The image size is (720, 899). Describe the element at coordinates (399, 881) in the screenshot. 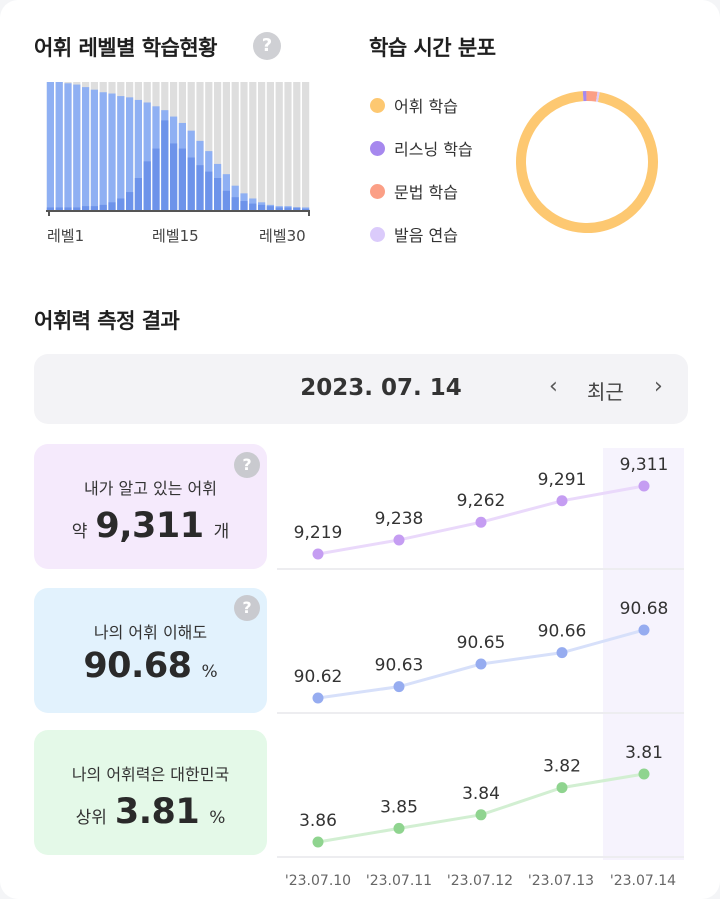

I see `date-label-0711: '23.07.11` at that location.